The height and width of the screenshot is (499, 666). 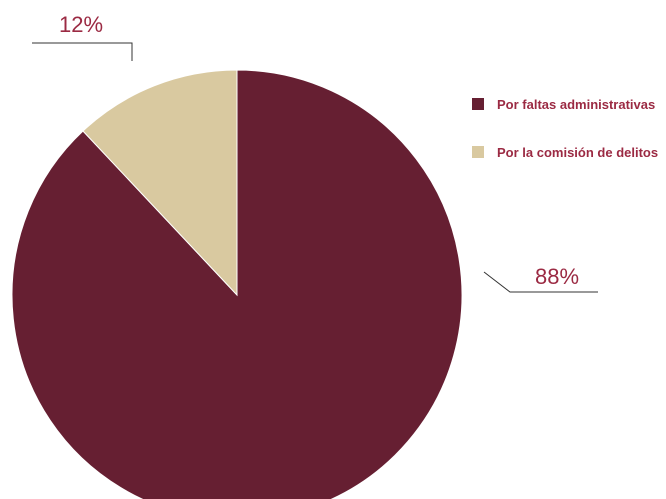 What do you see at coordinates (576, 104) in the screenshot?
I see `legend-label: Por faltas administrativas` at bounding box center [576, 104].